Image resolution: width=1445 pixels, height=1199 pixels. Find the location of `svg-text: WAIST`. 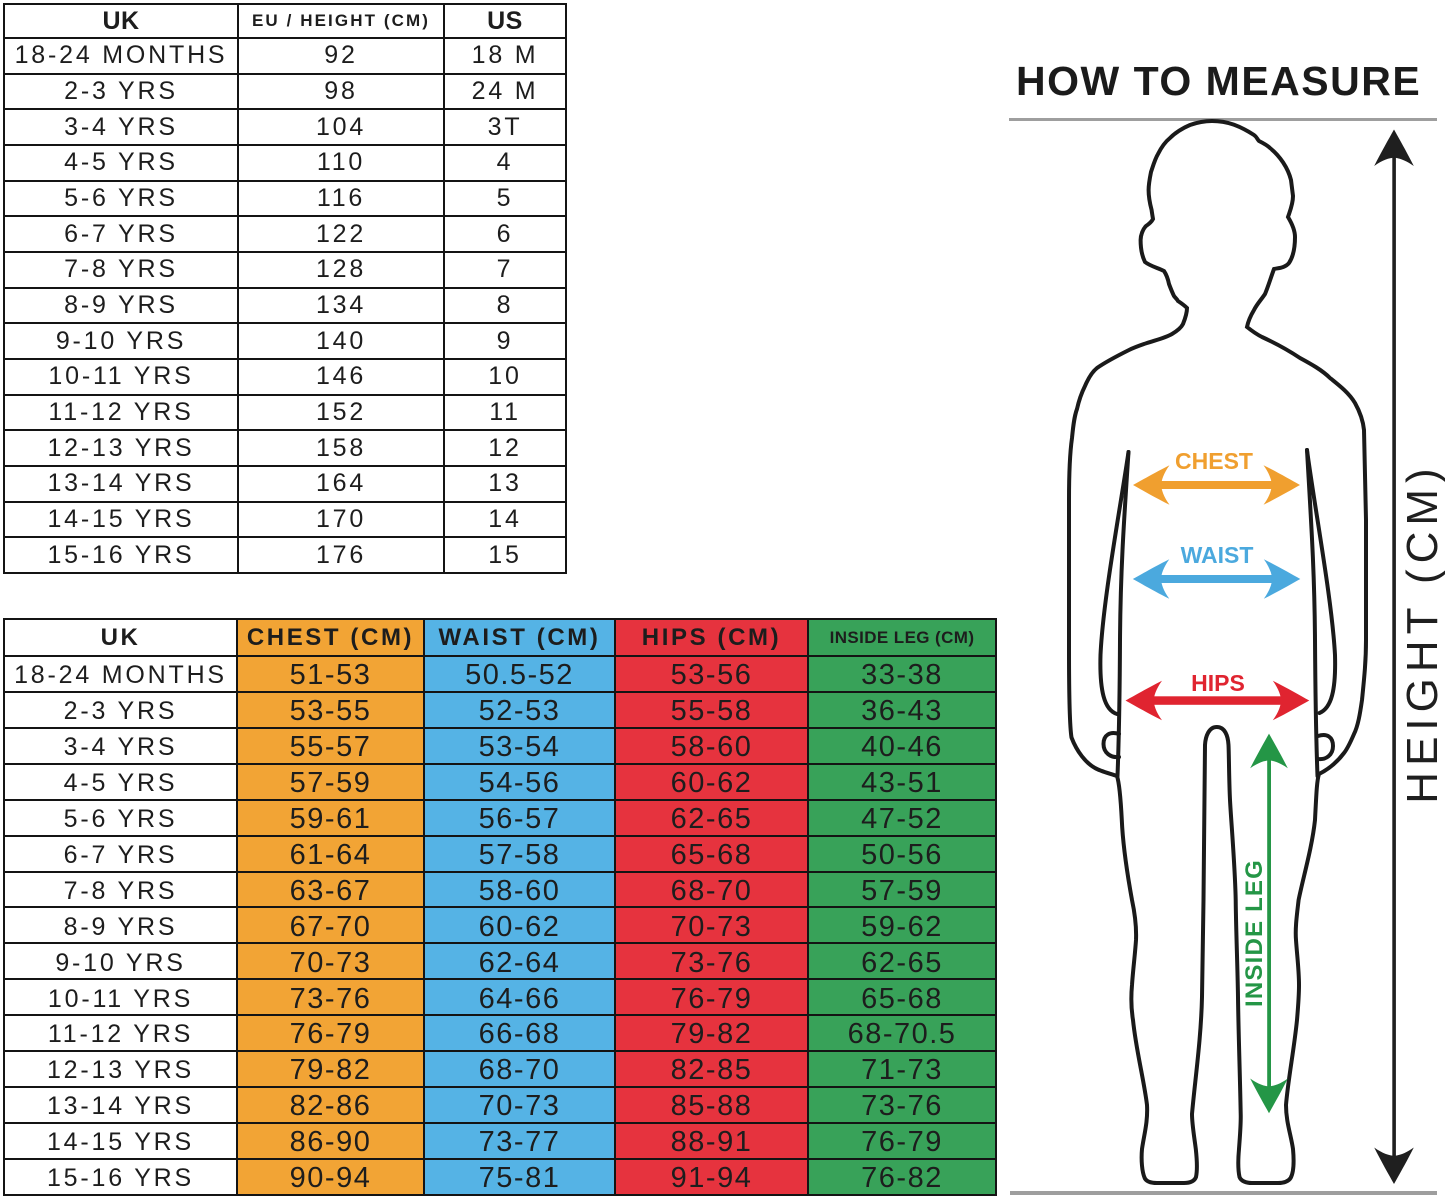

svg-text: WAIST is located at coordinates (1217, 555).